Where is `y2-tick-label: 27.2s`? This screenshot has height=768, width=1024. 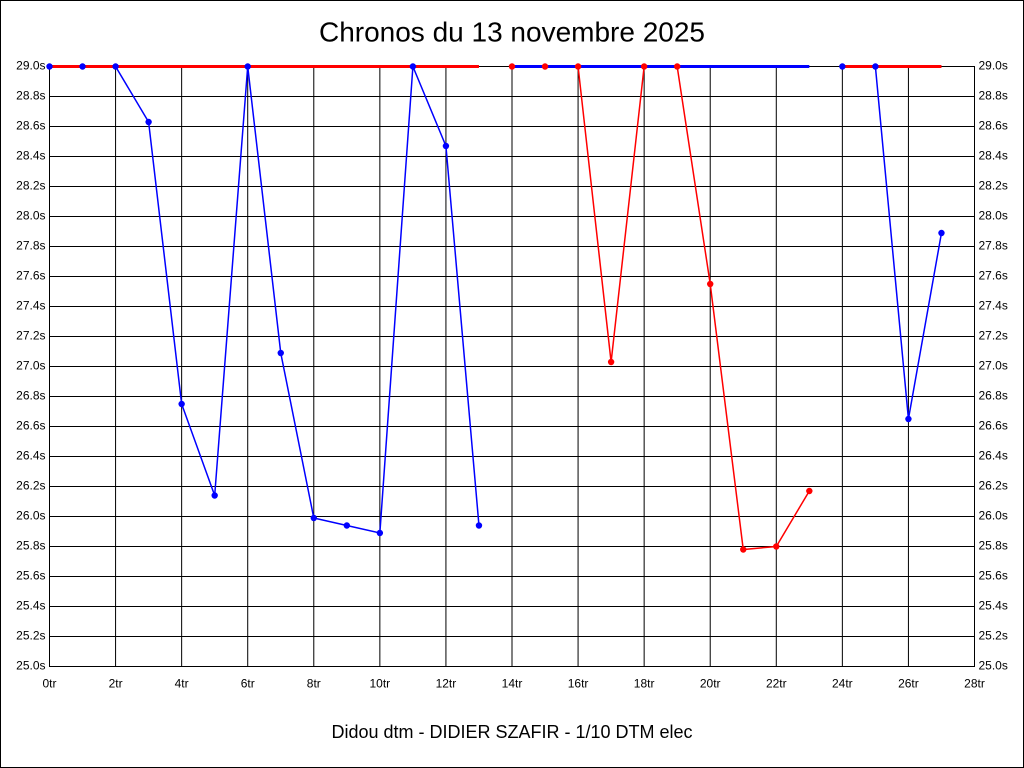 y2-tick-label: 27.2s is located at coordinates (993, 336).